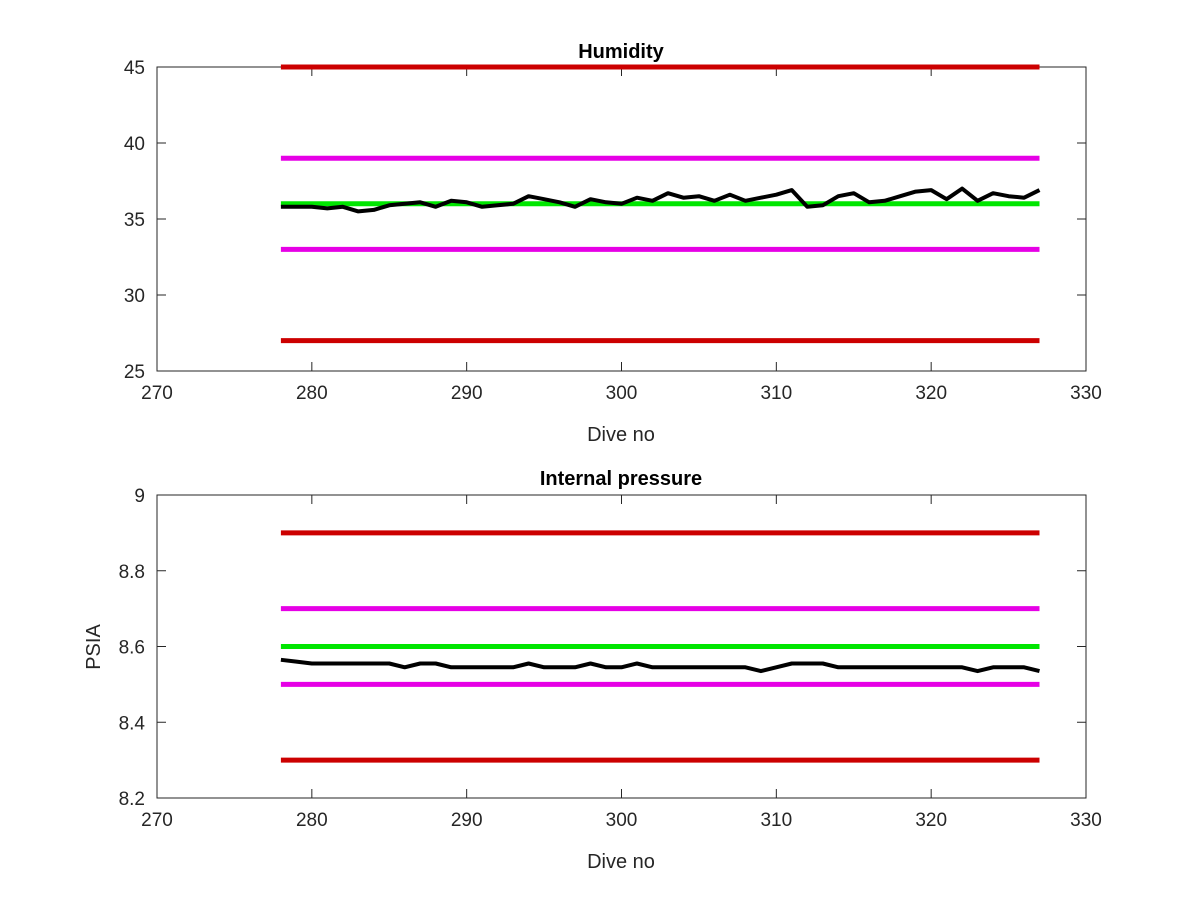  Describe the element at coordinates (621, 52) in the screenshot. I see `humidity-title: Humidity` at that location.